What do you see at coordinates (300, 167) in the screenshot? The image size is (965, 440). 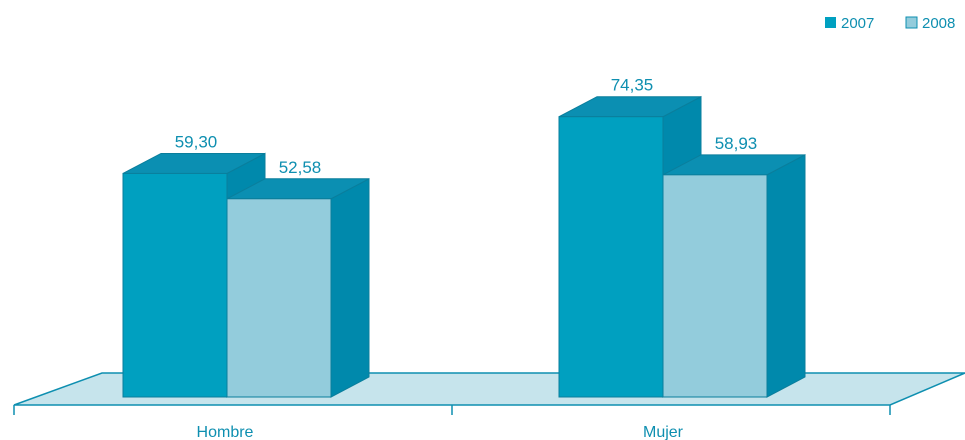 I see `data-label-hombre-2008: 52,58` at bounding box center [300, 167].